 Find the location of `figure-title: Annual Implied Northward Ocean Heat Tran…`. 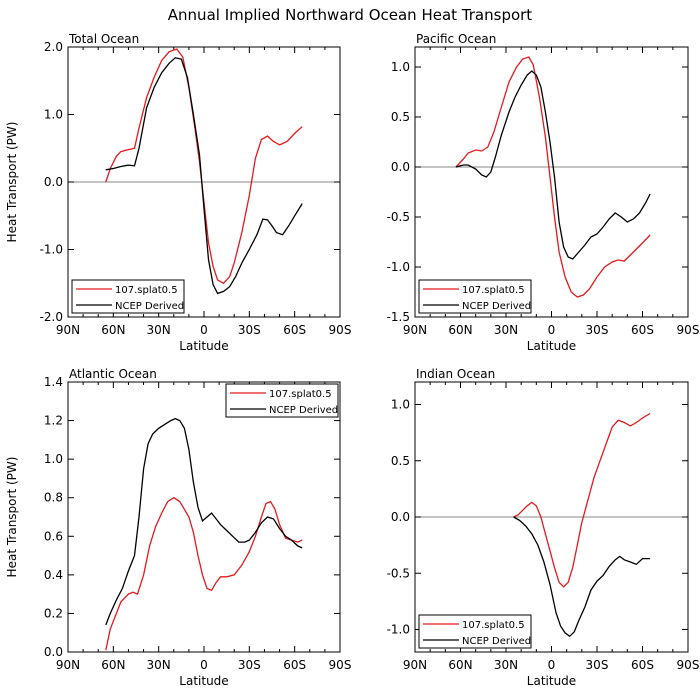

figure-title: Annual Implied Northward Ocean Heat Tran… is located at coordinates (350, 15).